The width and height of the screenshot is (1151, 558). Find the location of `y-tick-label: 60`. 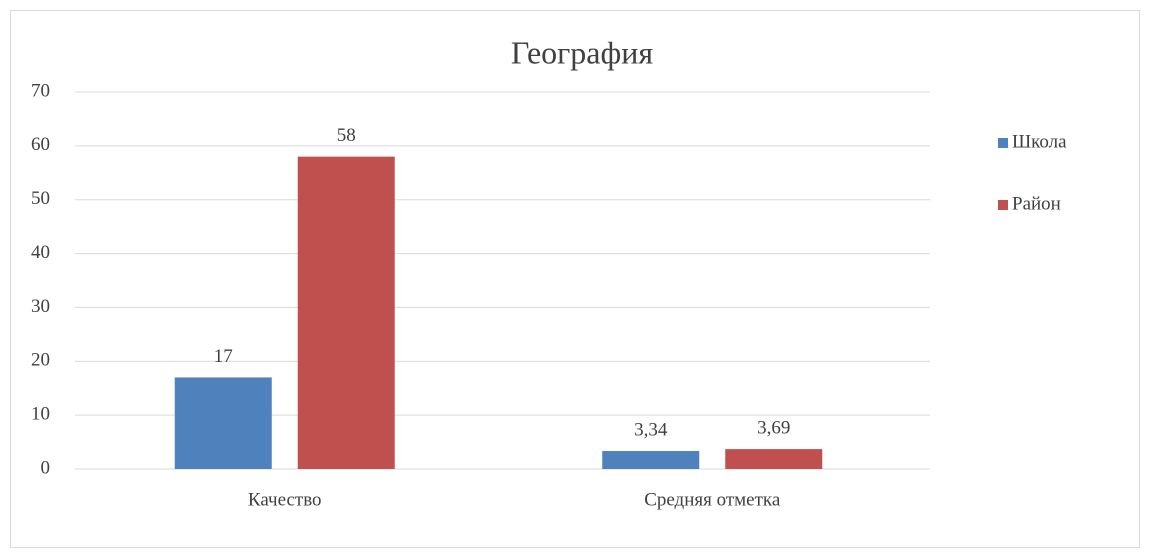

y-tick-label: 60 is located at coordinates (40, 144).